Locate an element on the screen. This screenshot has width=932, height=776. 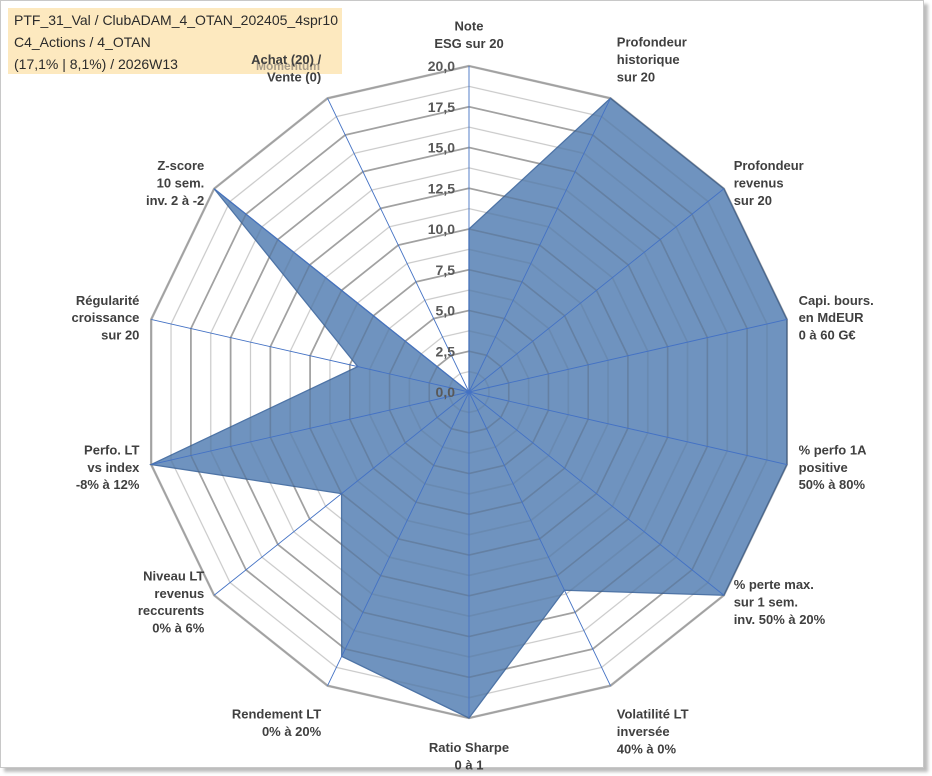
tick-label: 20,0 is located at coordinates (441, 66).